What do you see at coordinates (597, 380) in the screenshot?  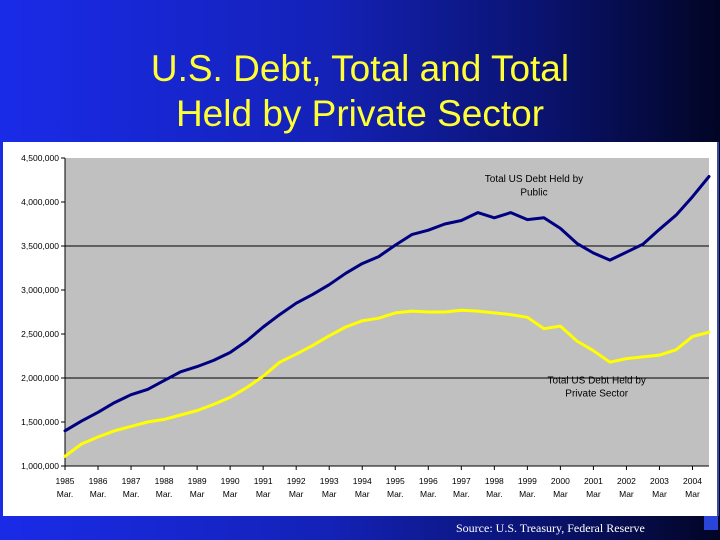 I see `private-series-label: Total US Debt Held by` at bounding box center [597, 380].